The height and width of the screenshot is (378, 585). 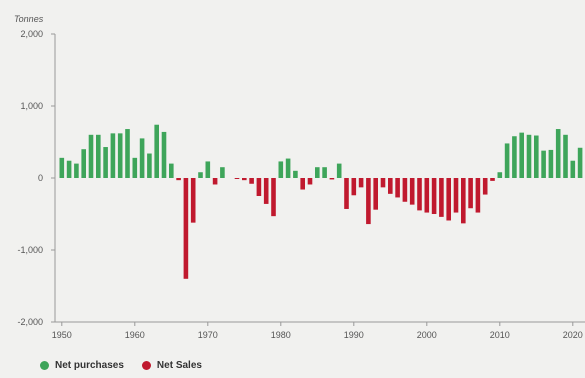 I want to click on bar-net-sale-1995, so click(x=390, y=186).